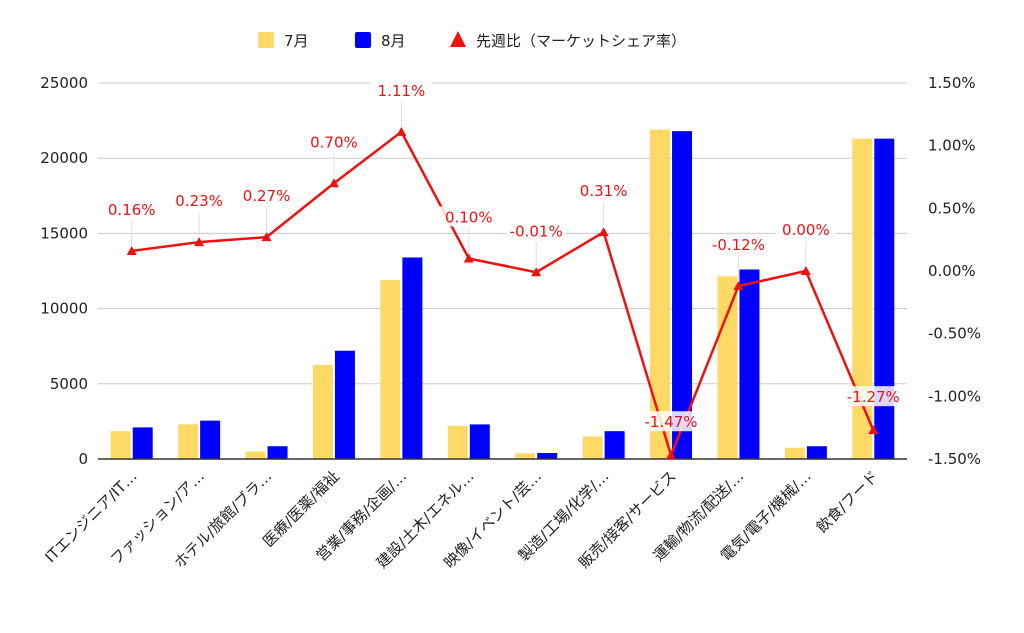 The width and height of the screenshot is (1024, 633). What do you see at coordinates (83, 459) in the screenshot?
I see `left-tick-label: 0` at bounding box center [83, 459].